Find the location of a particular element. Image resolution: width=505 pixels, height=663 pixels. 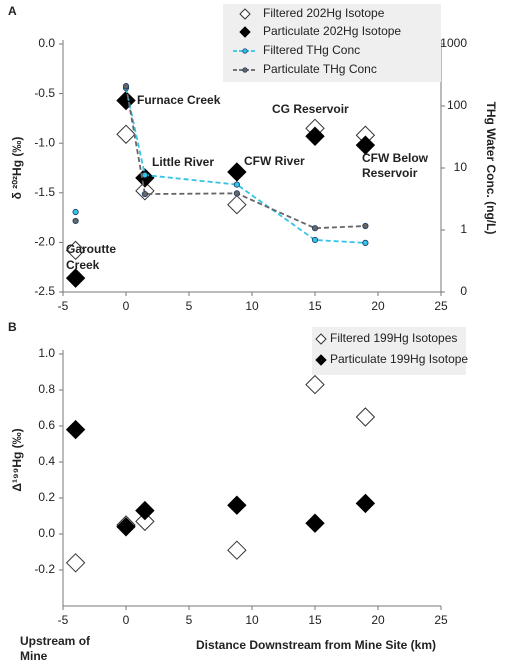

y-tick-label: -0.2 is located at coordinates (44, 569).